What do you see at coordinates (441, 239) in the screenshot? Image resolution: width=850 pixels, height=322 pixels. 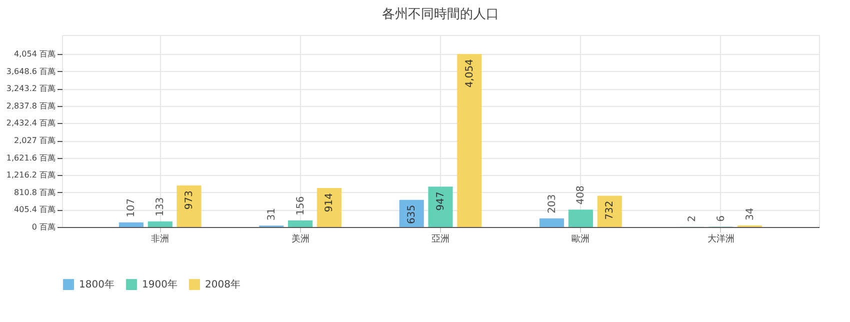 I see `x-tick-label: 亞洲` at bounding box center [441, 239].